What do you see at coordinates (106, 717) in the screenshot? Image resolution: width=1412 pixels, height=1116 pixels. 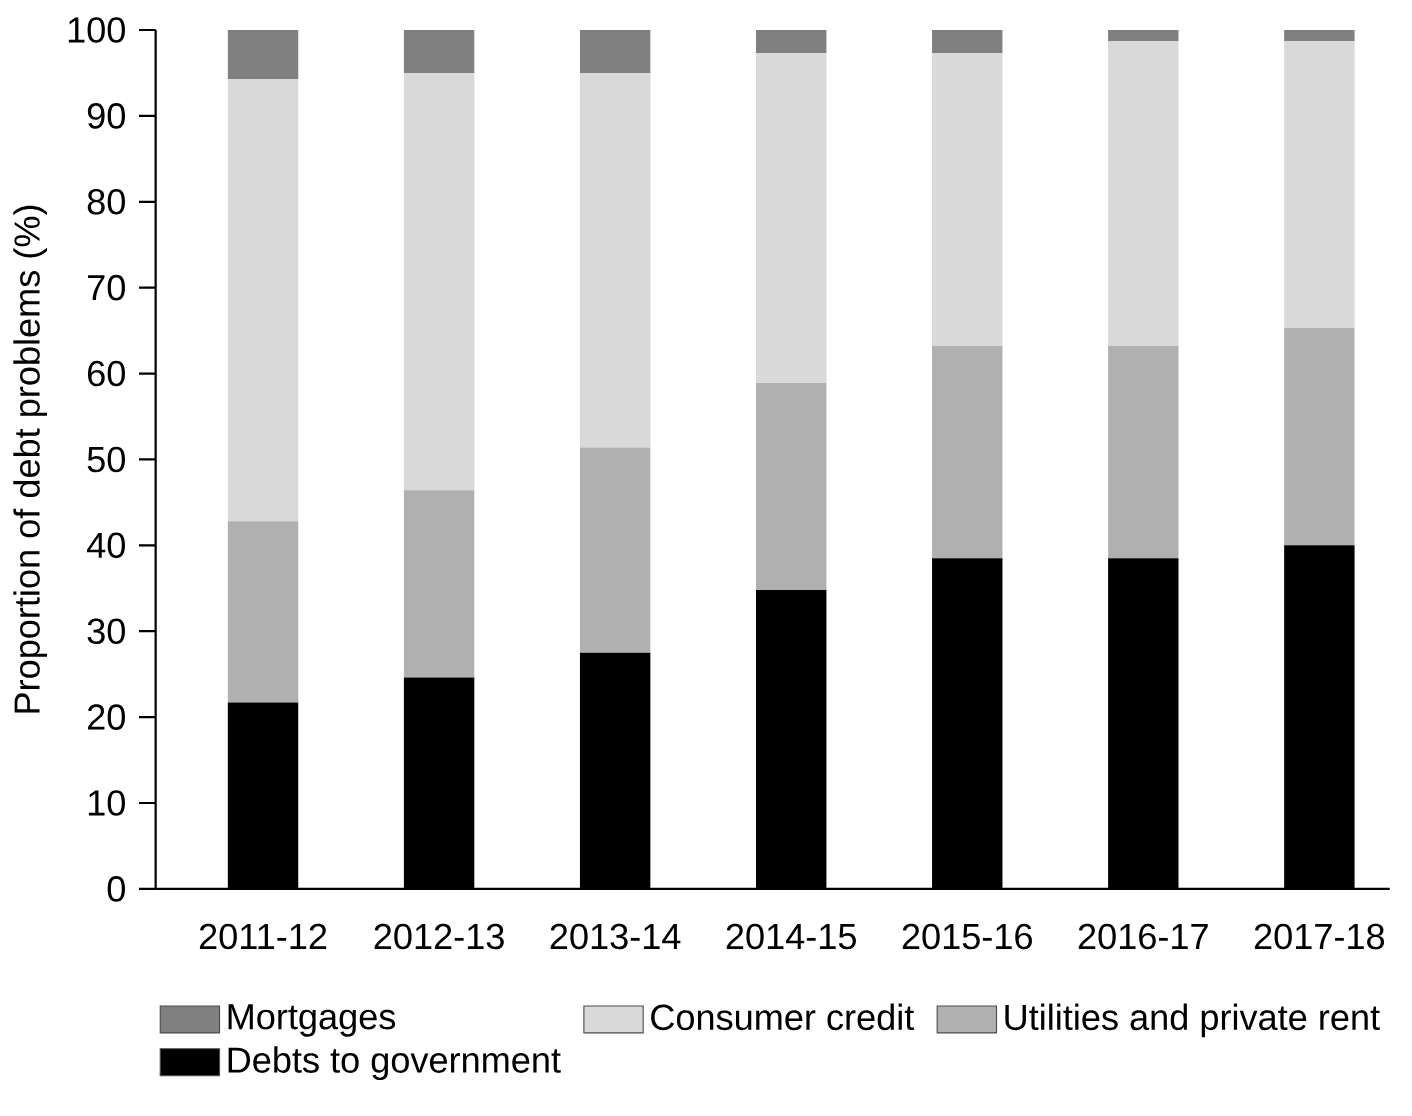 I see `y-tick-label: 20` at bounding box center [106, 717].